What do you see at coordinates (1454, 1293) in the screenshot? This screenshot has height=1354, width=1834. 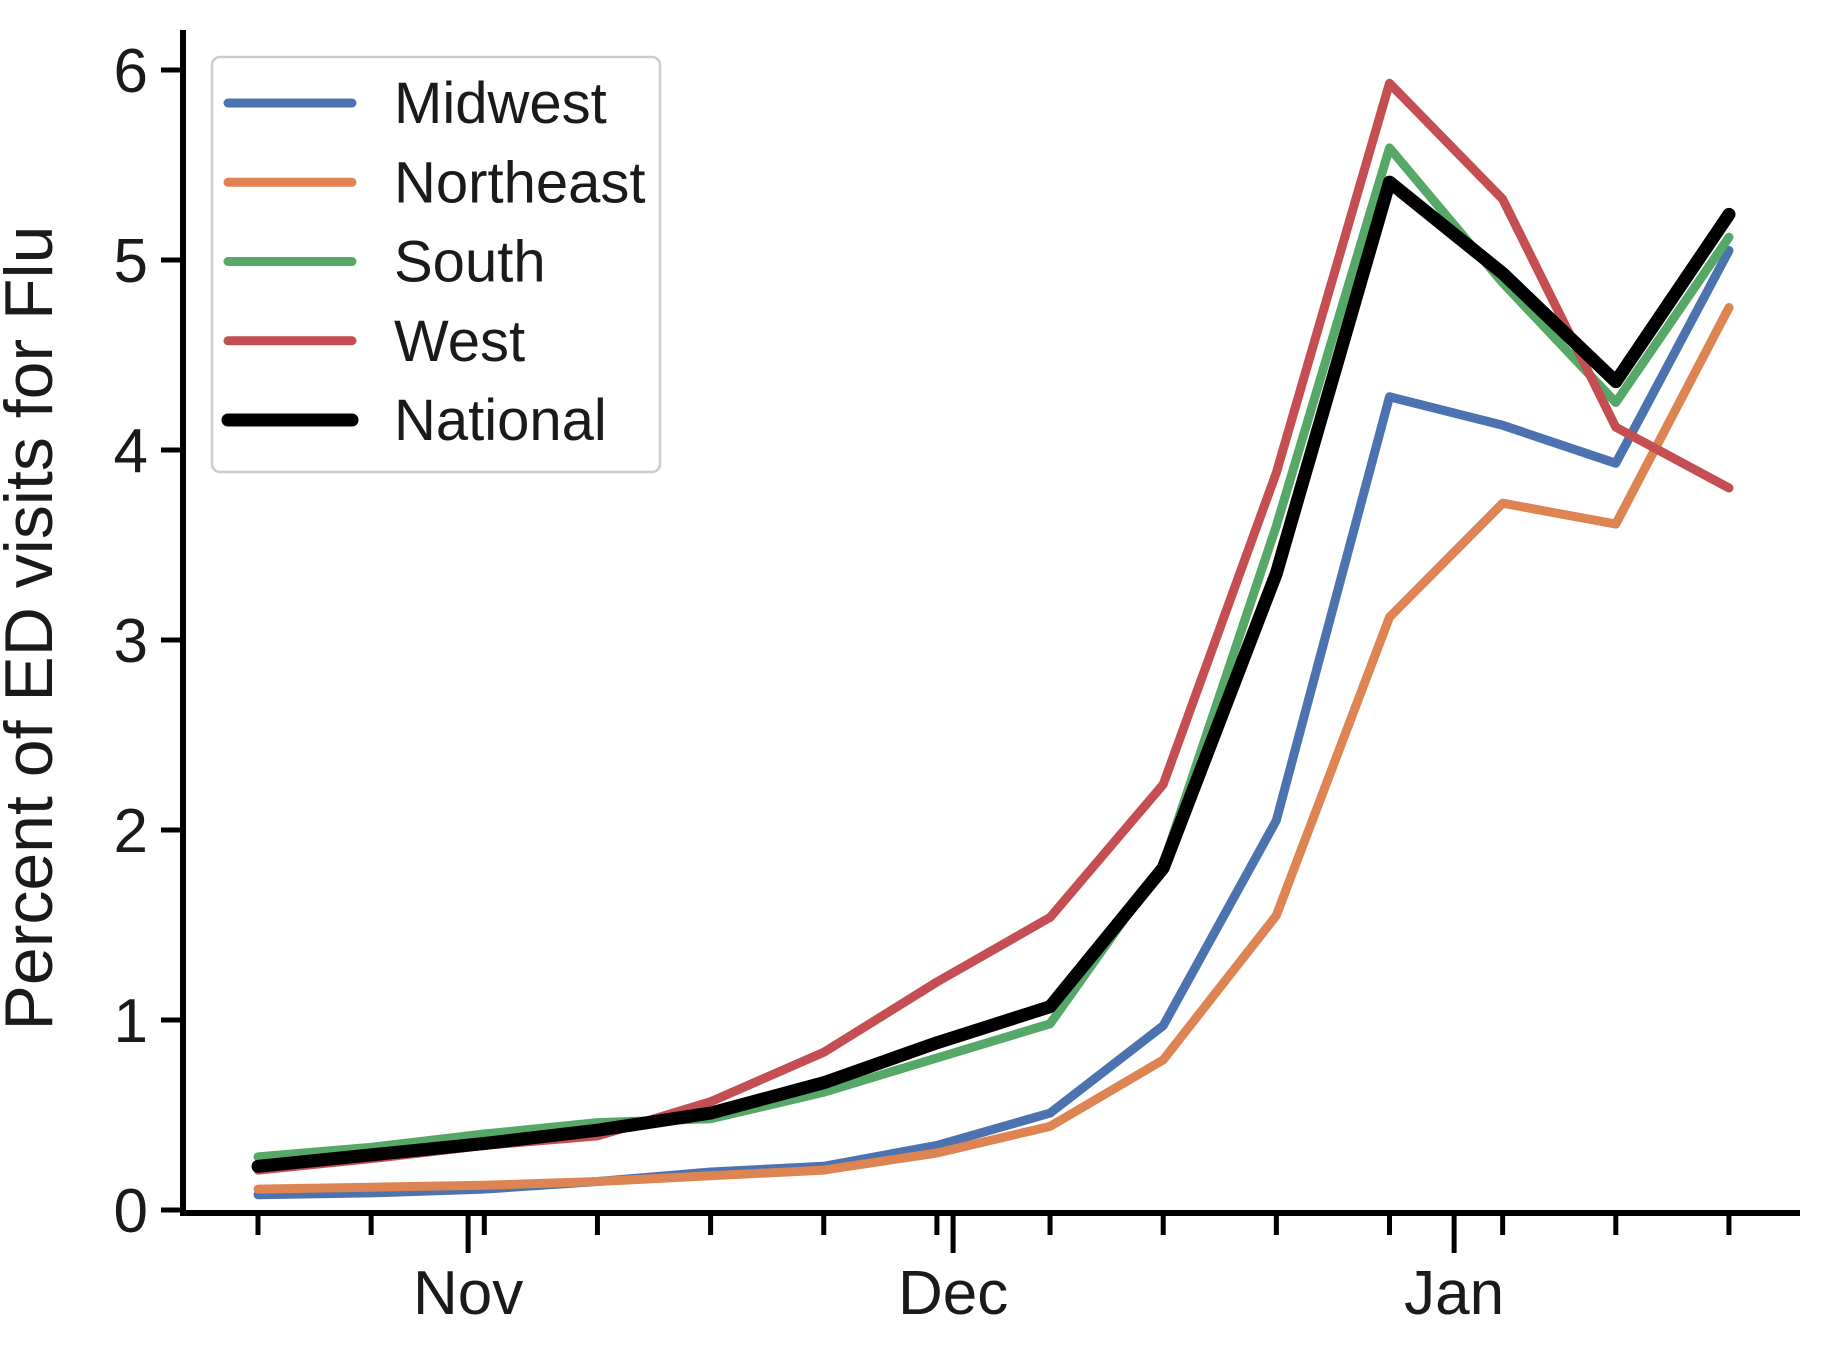 I see `x-month-label-jan: Jan` at bounding box center [1454, 1293].